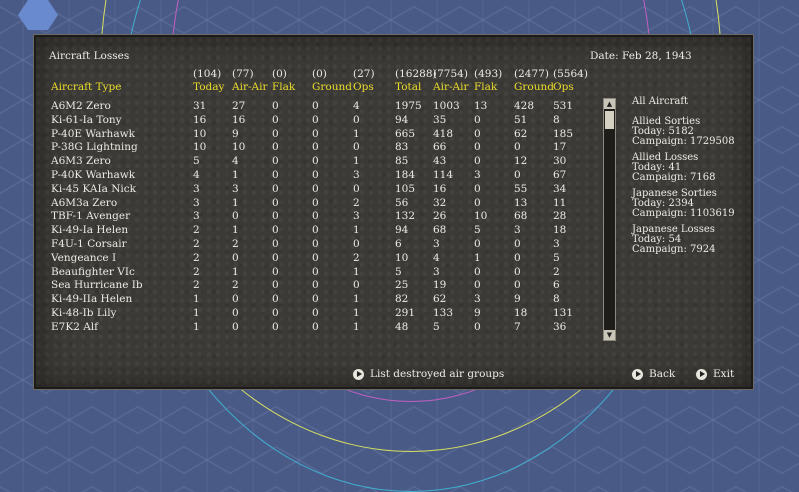 This screenshot has width=799, height=492. I want to click on japanese-sorties-campaign: Campaign: 1103619, so click(683, 213).